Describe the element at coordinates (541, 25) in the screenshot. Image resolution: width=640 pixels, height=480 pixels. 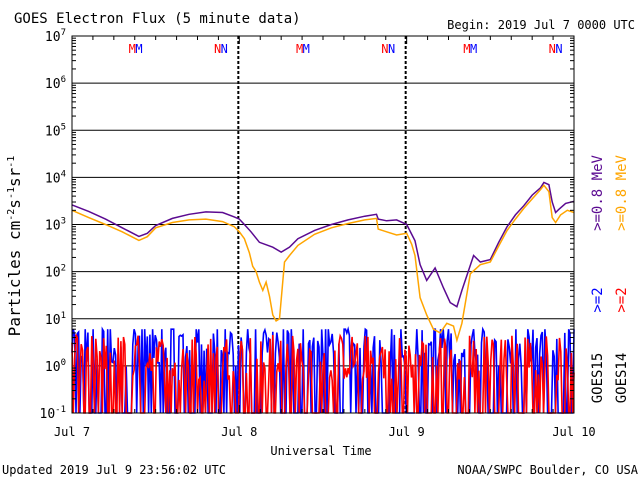
I see `begin-date: Begin: 2019 Jul 7 0000 UTC` at that location.